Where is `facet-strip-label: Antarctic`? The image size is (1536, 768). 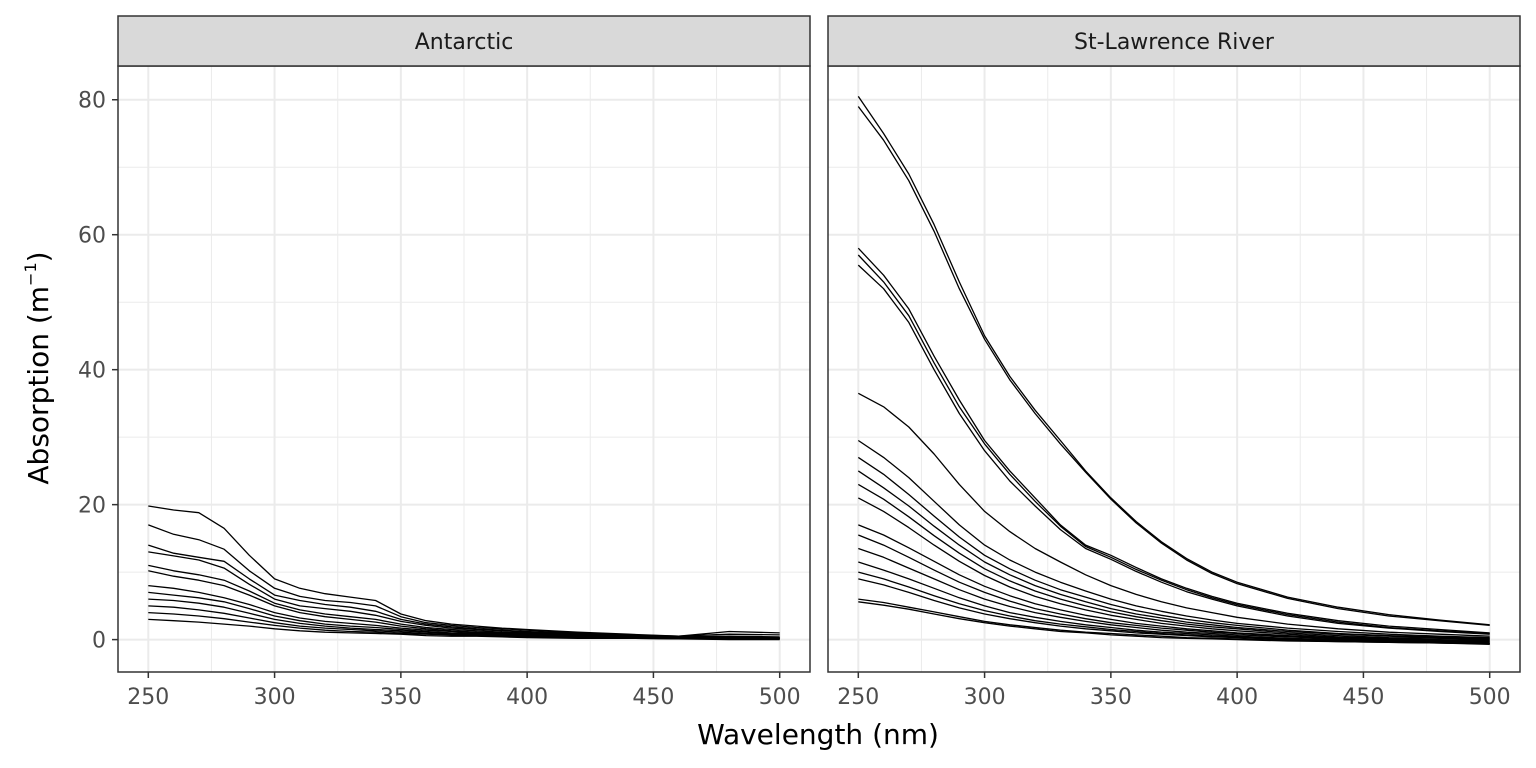
facet-strip-label: Antarctic is located at coordinates (464, 42).